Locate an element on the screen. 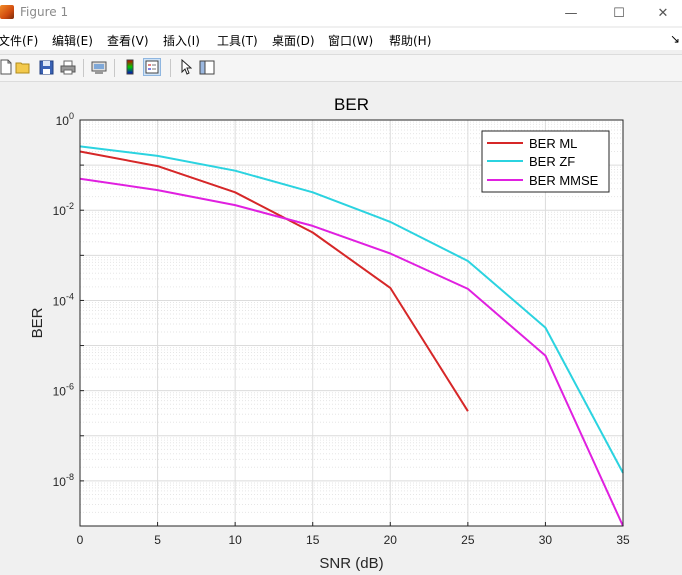  y-tick-label: 10⁻⁸ is located at coordinates (63, 480).